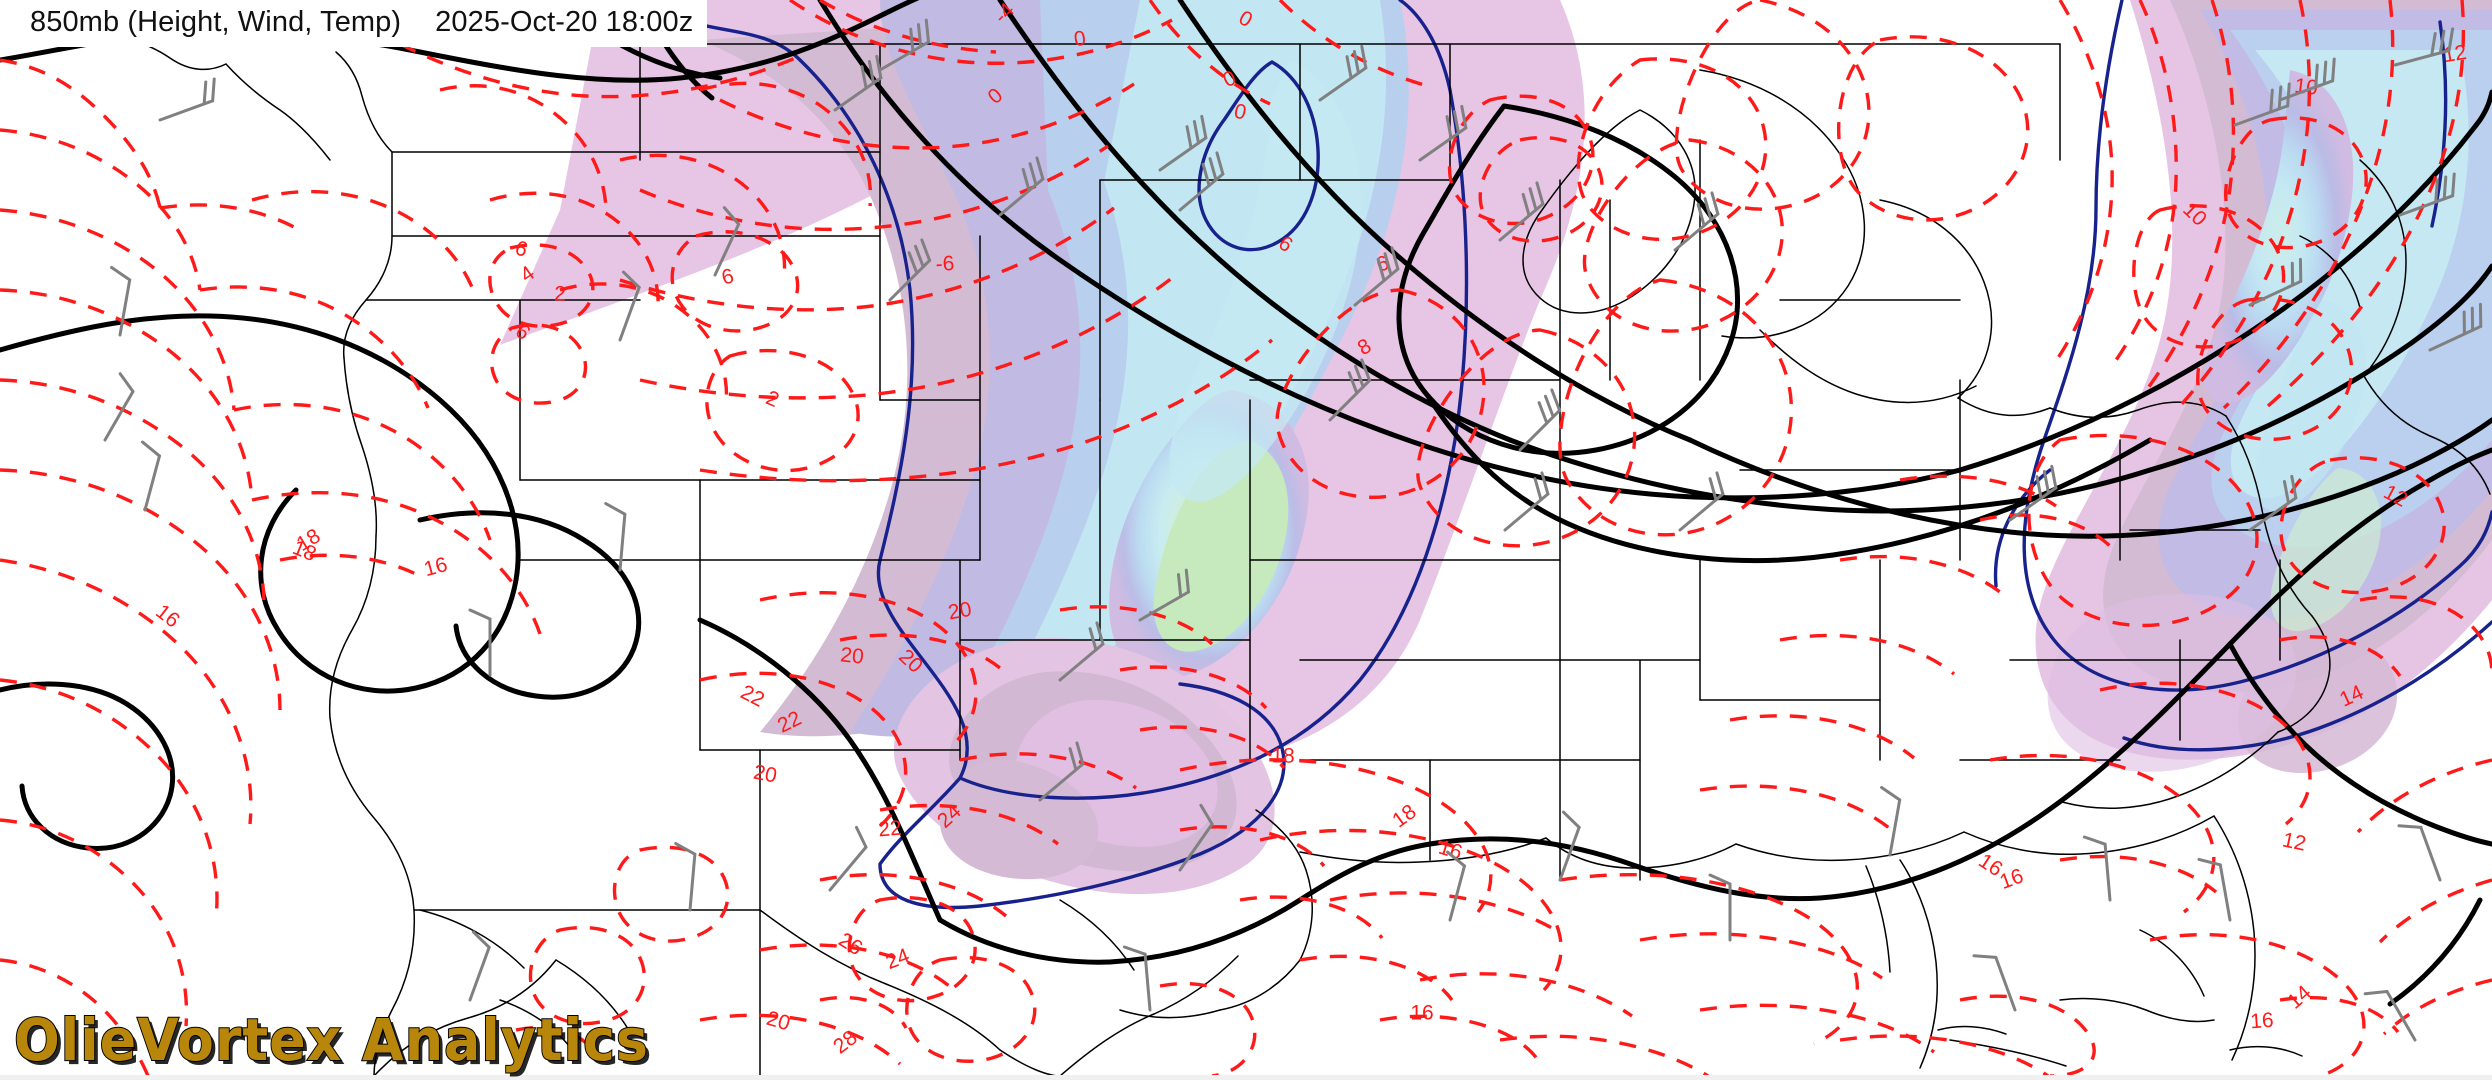 The image size is (2492, 1080). I want to click on isotherm-label: 18, so click(1283, 755).